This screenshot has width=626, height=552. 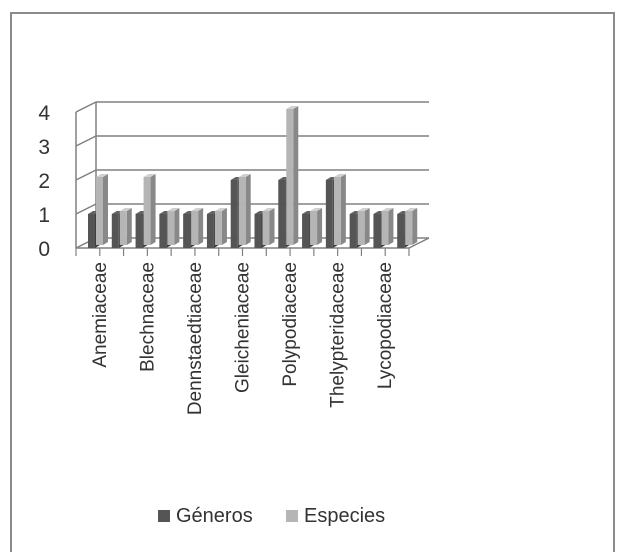 I want to click on floor-right-edge, so click(x=419, y=243).